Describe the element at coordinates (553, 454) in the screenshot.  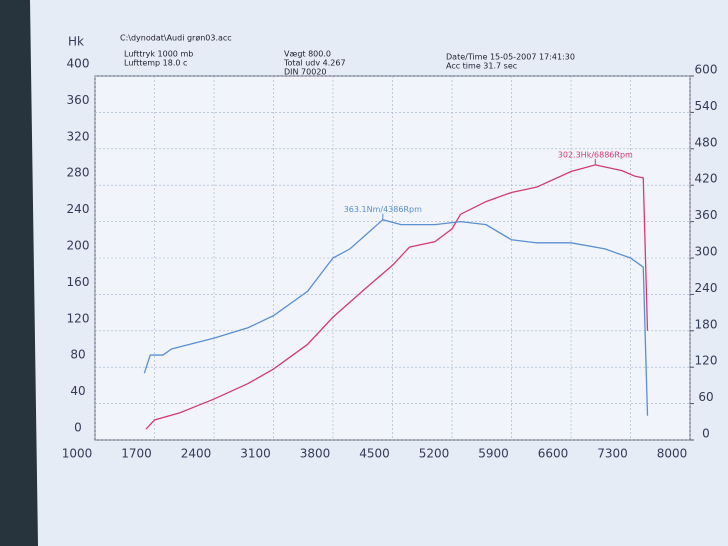
I see `x-tick-label: 6600` at that location.